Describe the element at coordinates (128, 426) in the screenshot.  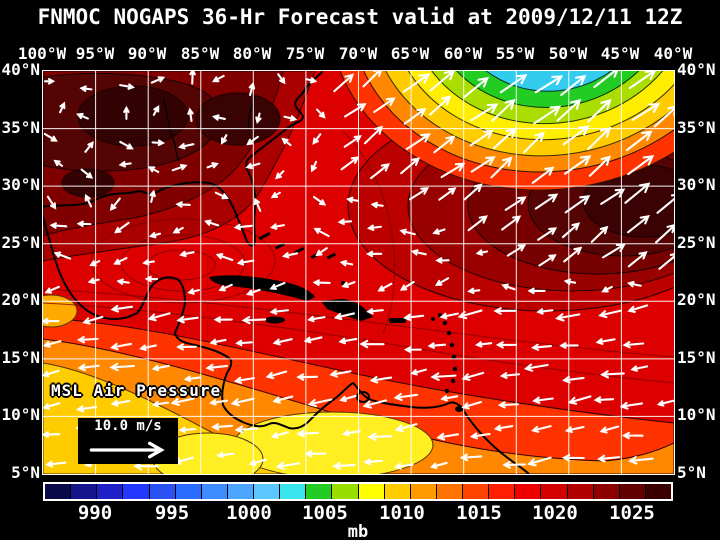
I see `wind-scale-value: 10.0 m/s` at that location.